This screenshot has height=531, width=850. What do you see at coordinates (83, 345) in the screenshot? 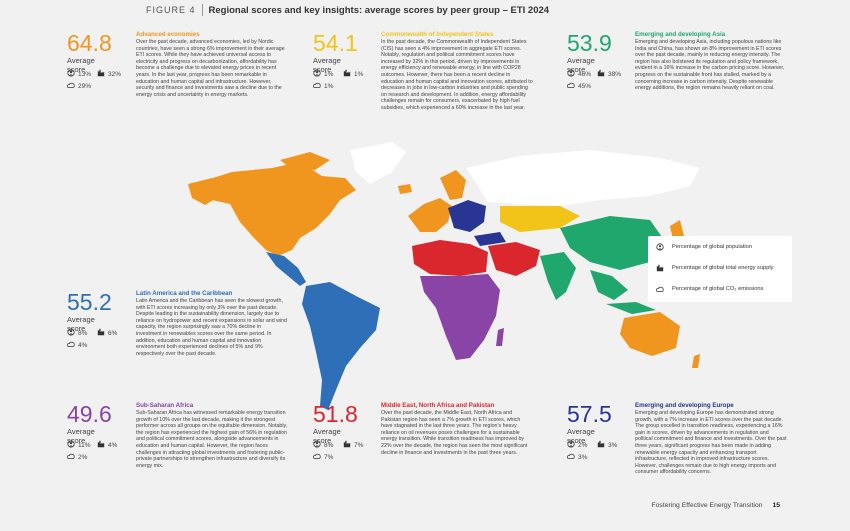
I see `co2-share: 4%` at bounding box center [83, 345].